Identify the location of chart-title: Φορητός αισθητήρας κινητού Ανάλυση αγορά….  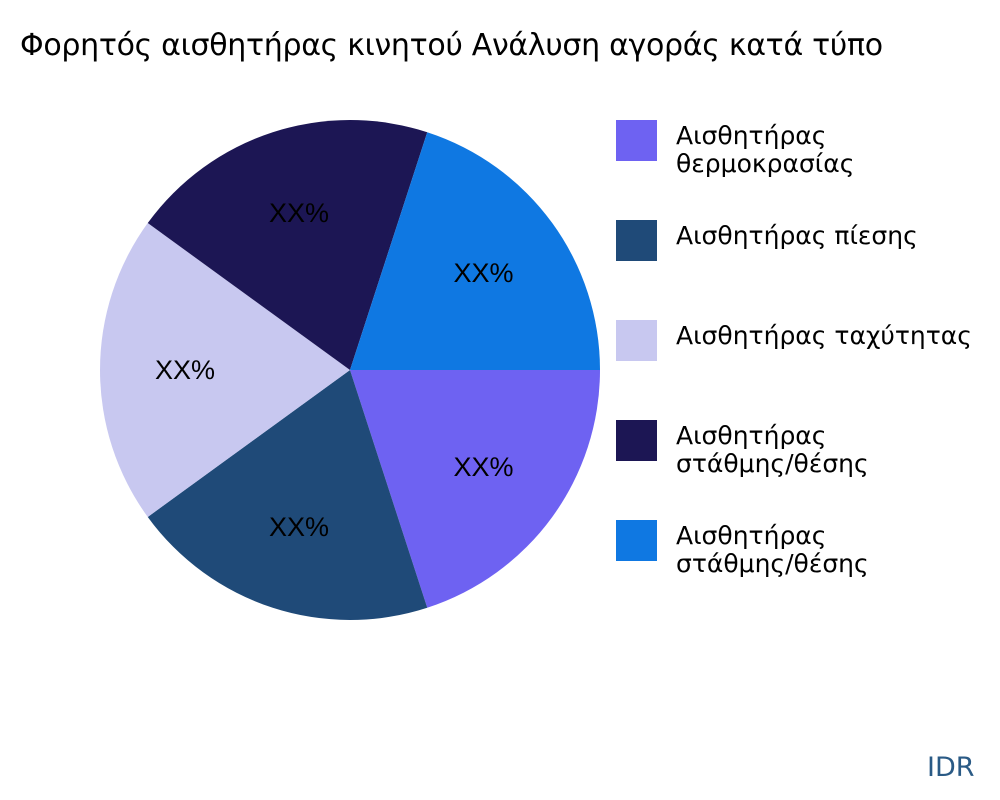
(451, 45).